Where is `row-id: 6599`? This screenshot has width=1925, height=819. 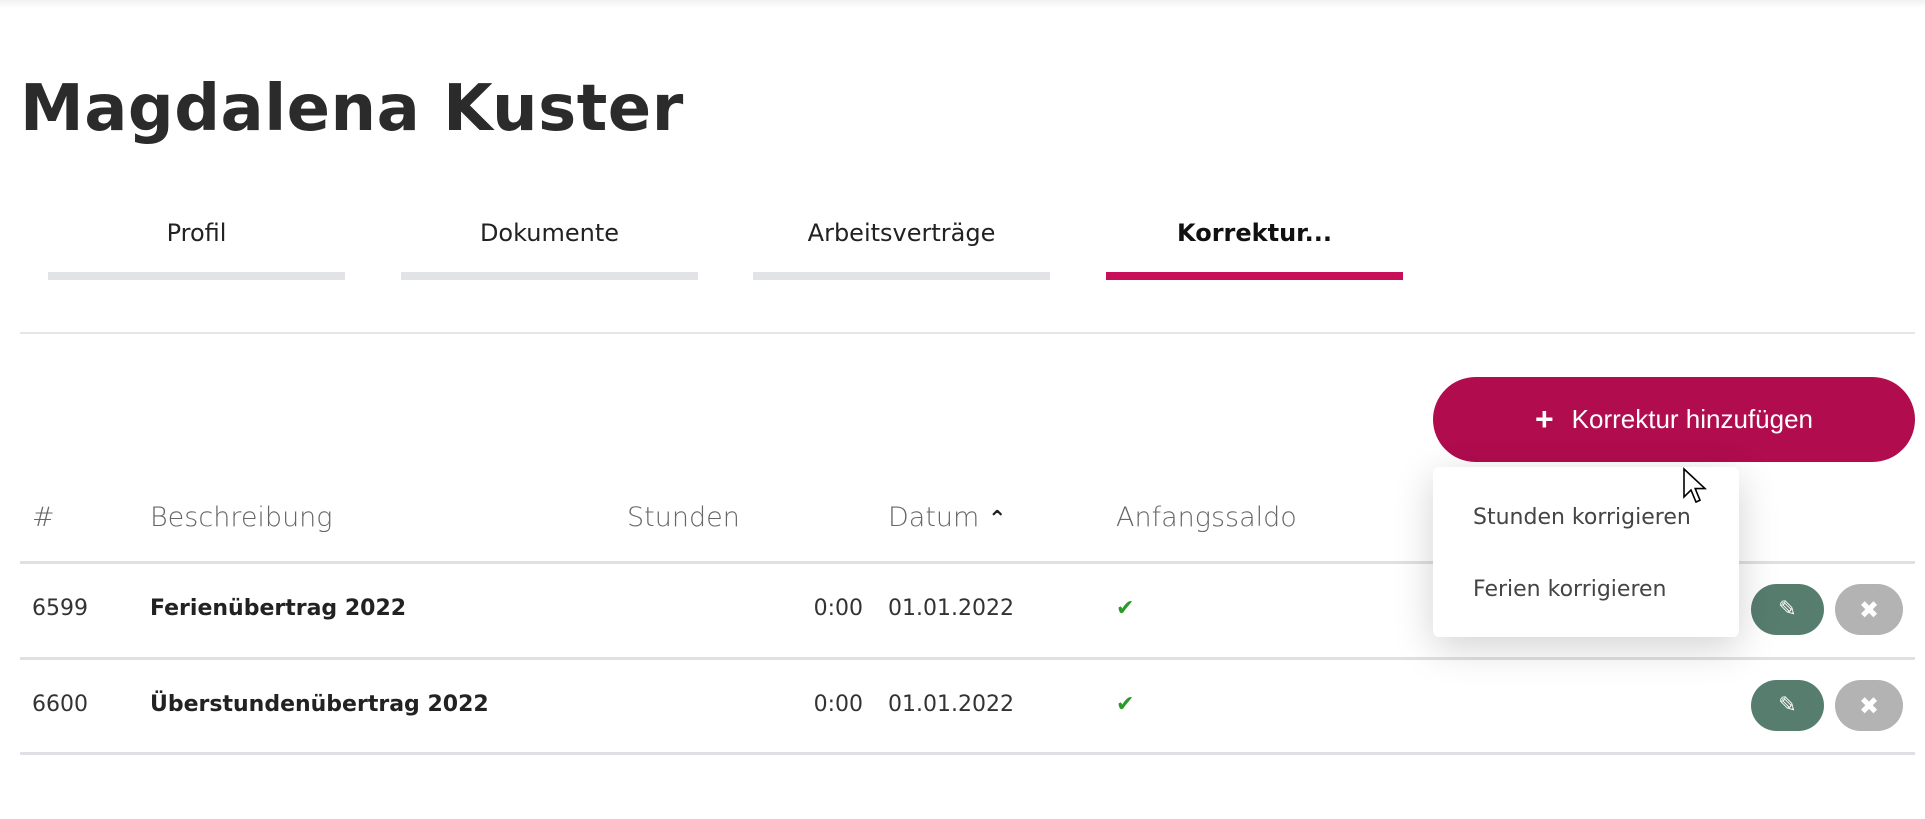 row-id: 6599 is located at coordinates (60, 608).